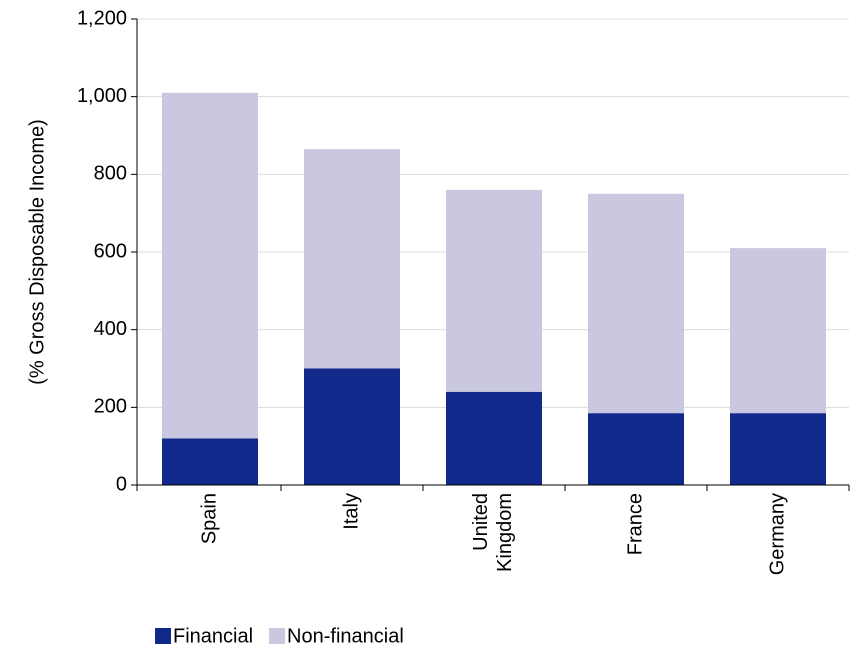  Describe the element at coordinates (102, 18) in the screenshot. I see `y-tick-label: 1,200` at that location.